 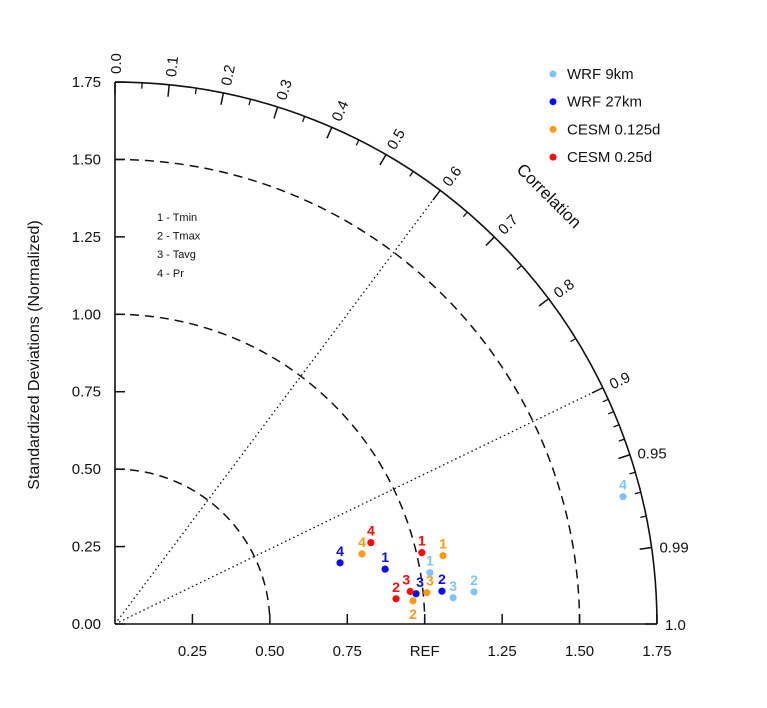 I want to click on variable-legend: 1 - Tmin 2 - Tmax 3 - Tavg 4 - Pr, so click(x=179, y=246).